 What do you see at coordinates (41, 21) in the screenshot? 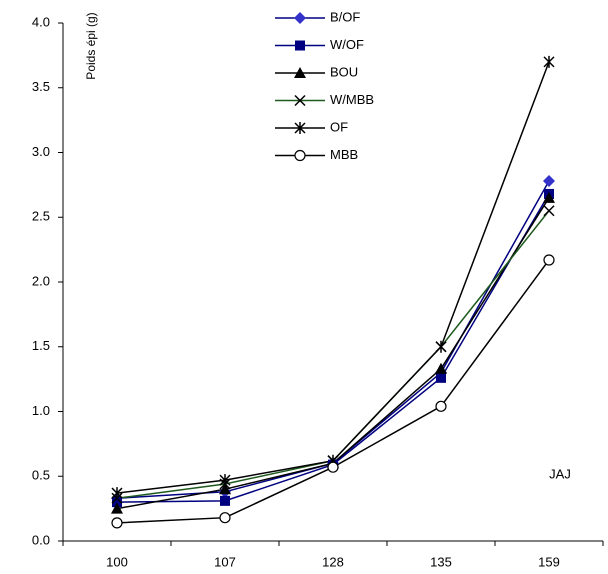
I see `y-tick-label: 4.0` at bounding box center [41, 21].